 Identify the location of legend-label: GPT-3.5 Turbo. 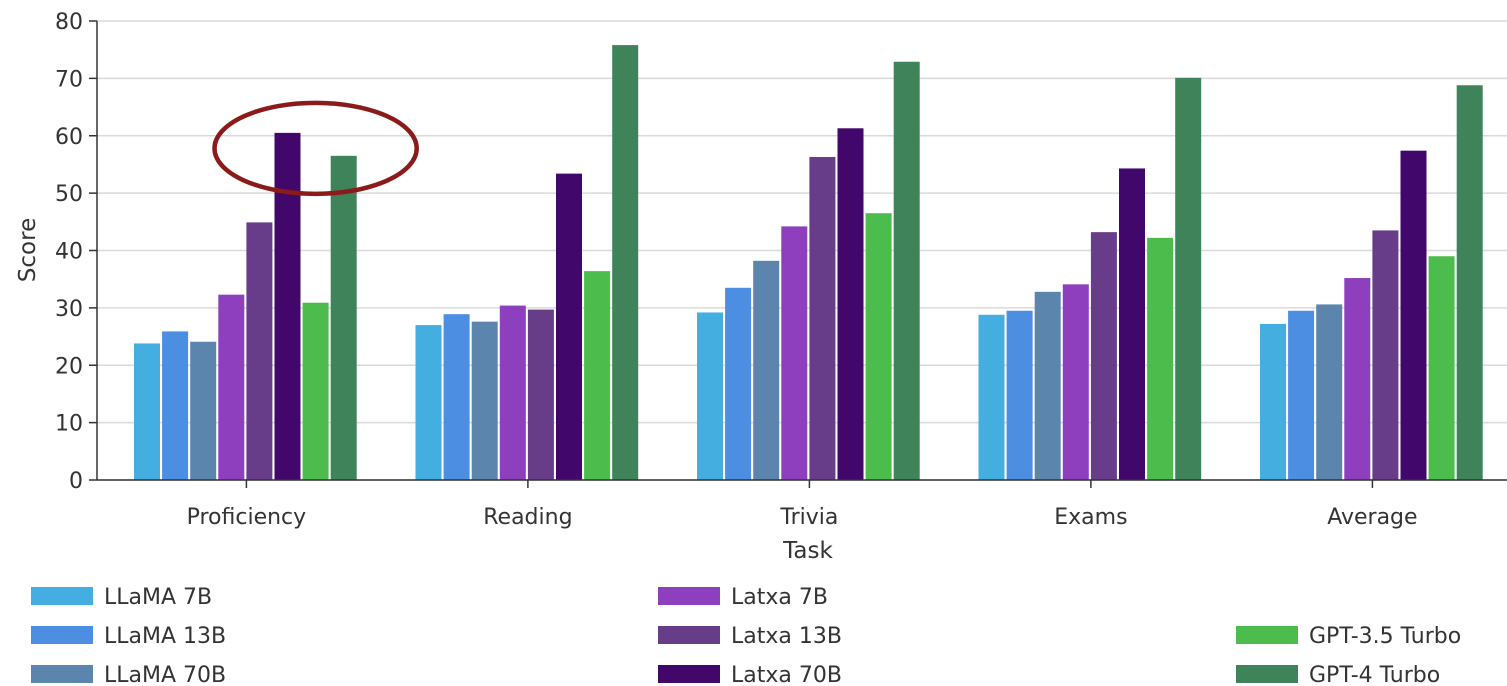
(1385, 636).